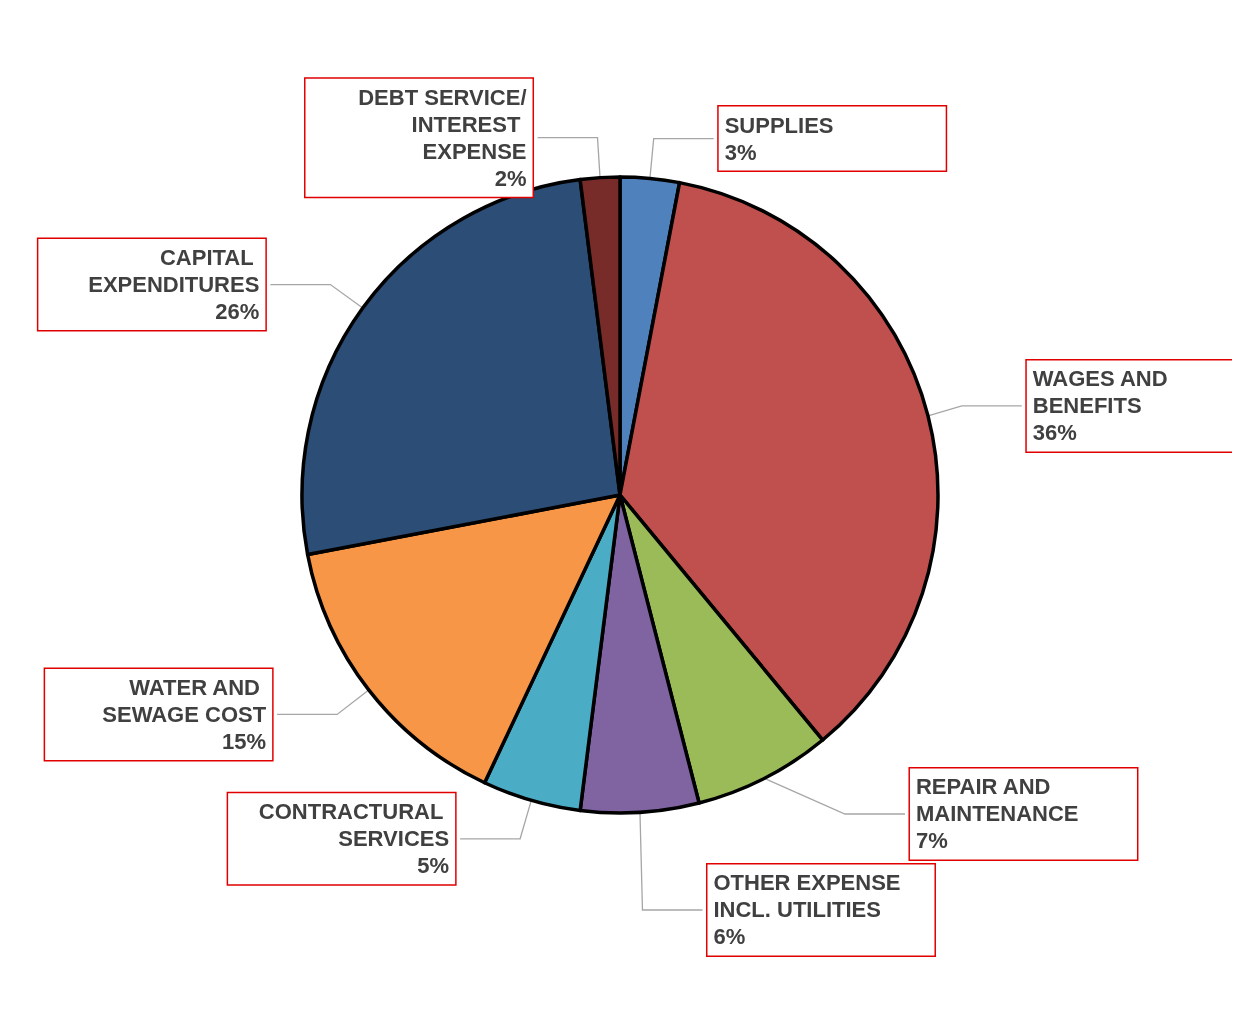 The height and width of the screenshot is (1015, 1240). I want to click on data-label: 36%, so click(1054, 433).